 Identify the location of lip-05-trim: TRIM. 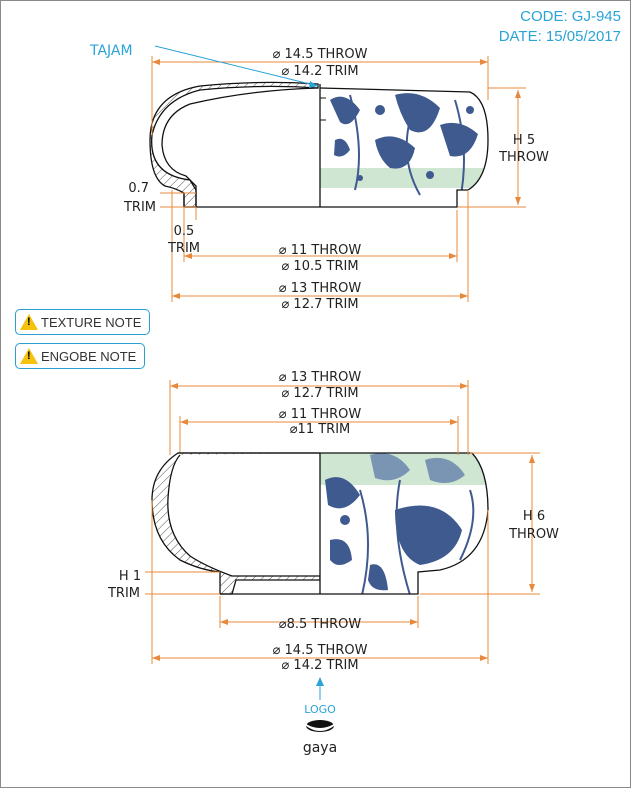
(183, 248).